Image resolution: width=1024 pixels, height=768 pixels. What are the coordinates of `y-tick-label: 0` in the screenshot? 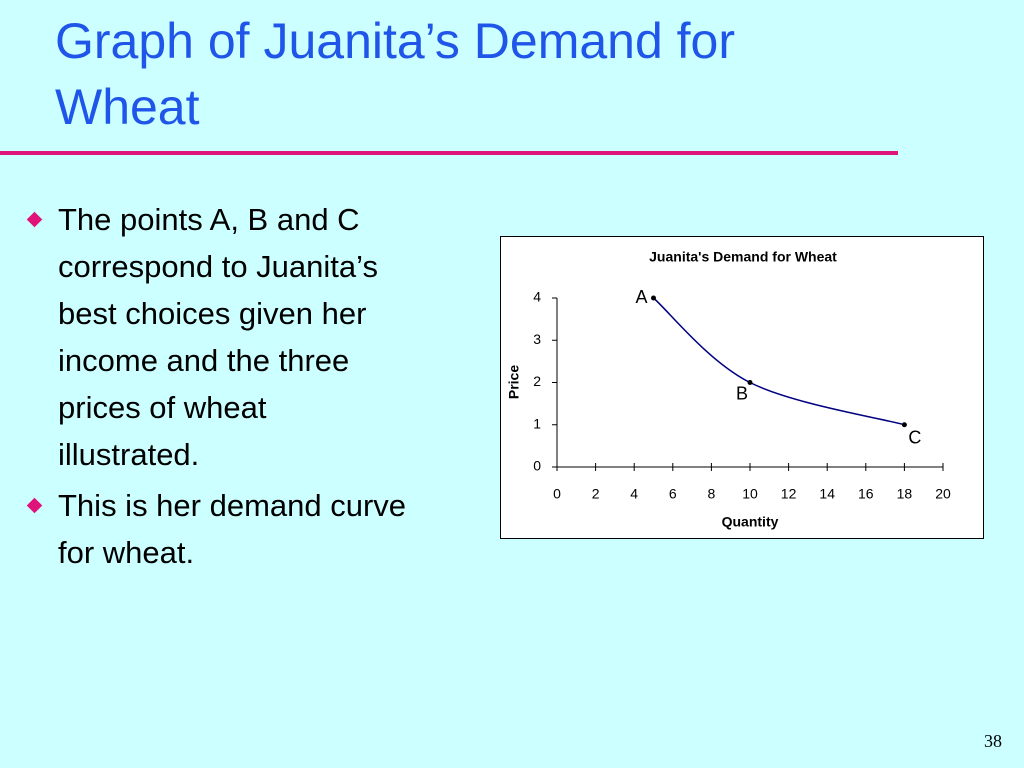 It's located at (537, 466).